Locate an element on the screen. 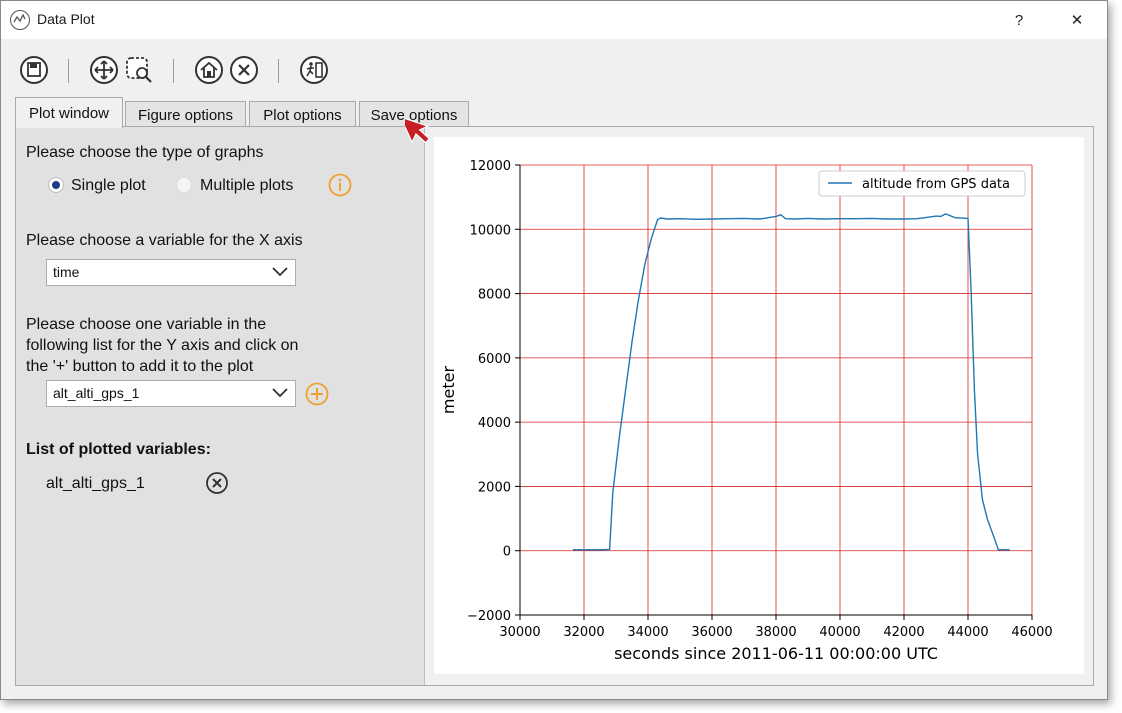 Image resolution: width=1122 pixels, height=713 pixels. single-plot-radio is located at coordinates (56, 185).